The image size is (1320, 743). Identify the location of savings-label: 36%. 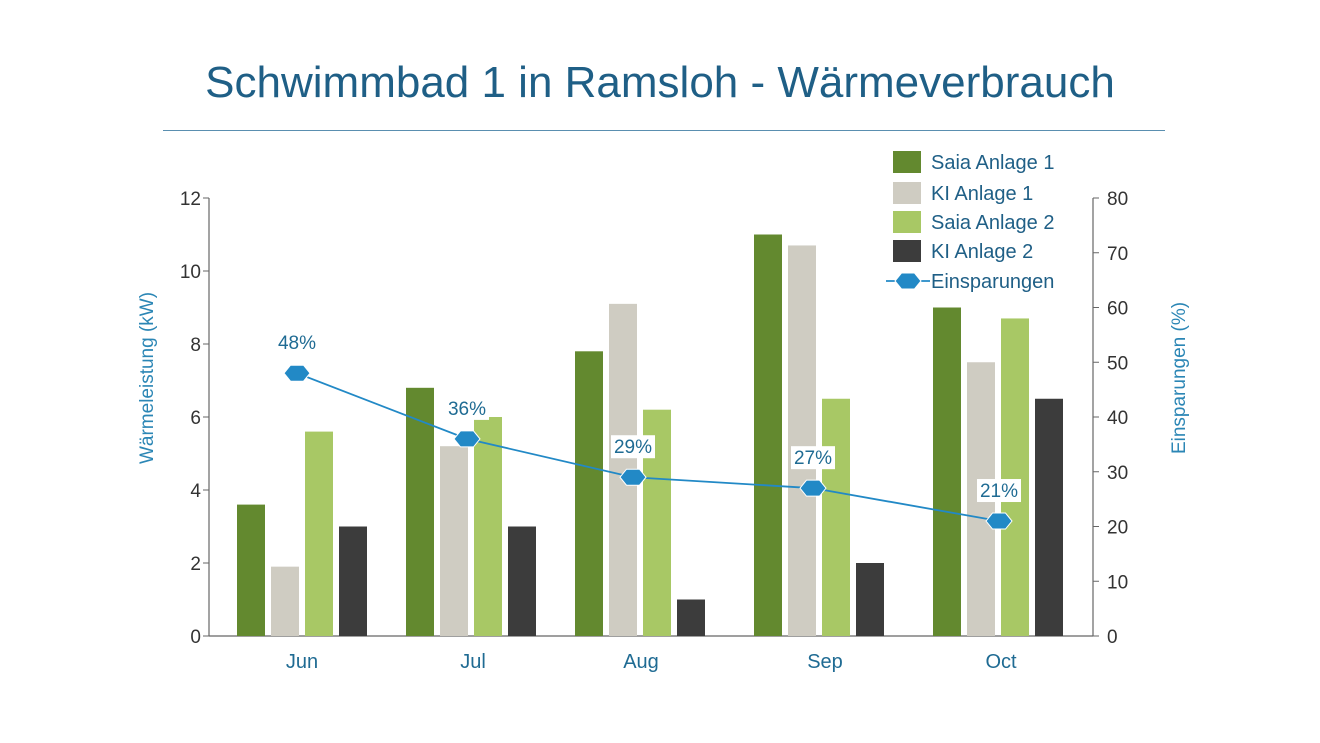
(467, 409).